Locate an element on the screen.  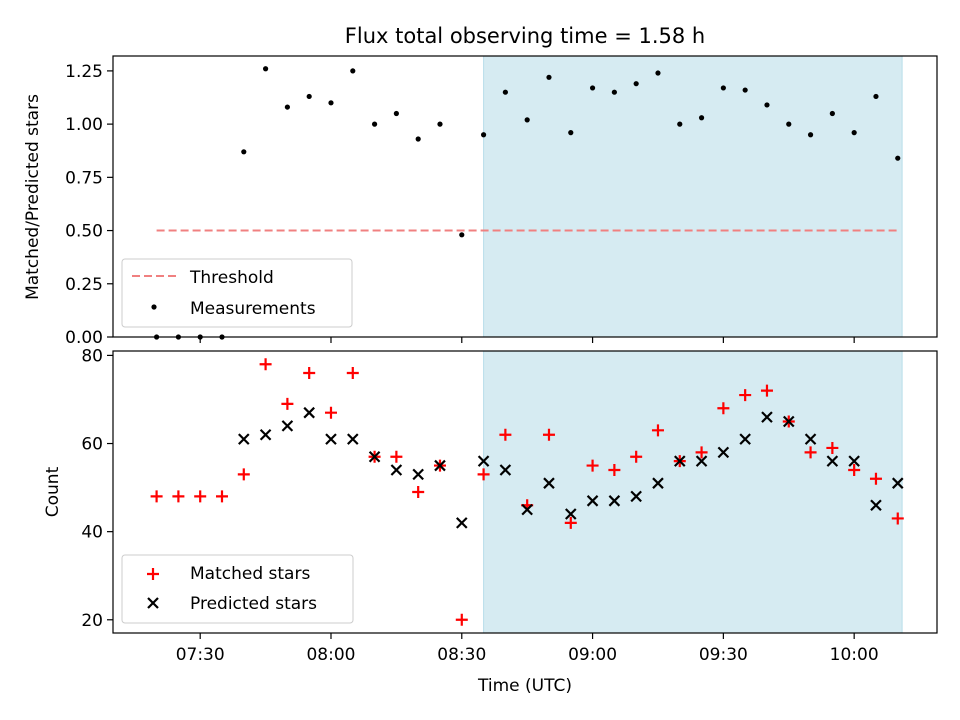
x-tick-label: 10:00 is located at coordinates (854, 655).